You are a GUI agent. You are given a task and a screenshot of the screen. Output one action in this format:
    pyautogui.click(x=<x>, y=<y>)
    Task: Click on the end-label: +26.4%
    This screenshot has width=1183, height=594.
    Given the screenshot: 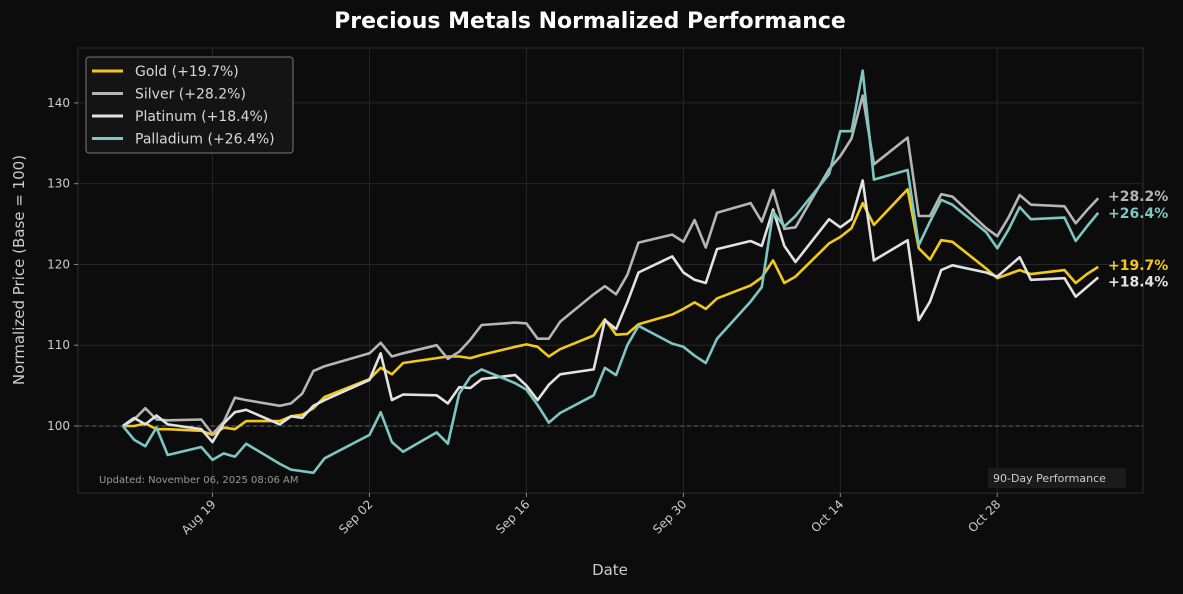 What is the action you would take?
    pyautogui.click(x=1138, y=214)
    